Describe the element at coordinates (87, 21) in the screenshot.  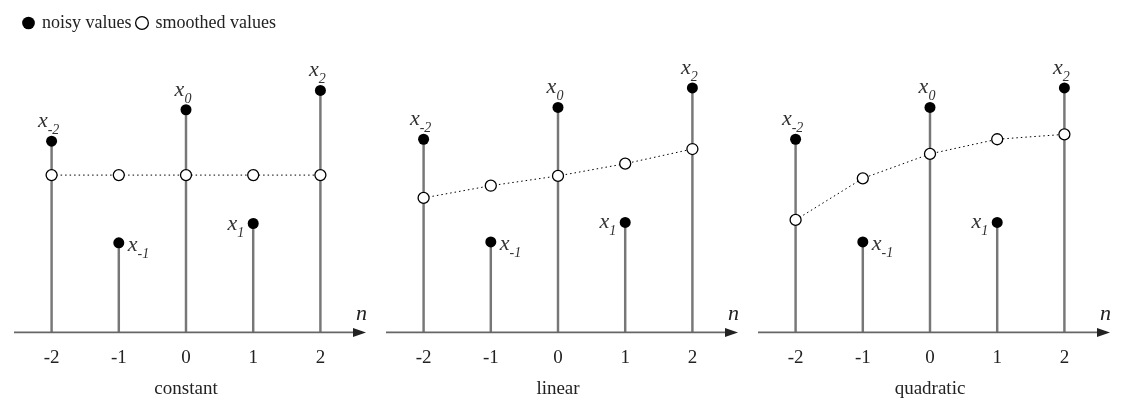
I see `legend-label: noisy values` at that location.